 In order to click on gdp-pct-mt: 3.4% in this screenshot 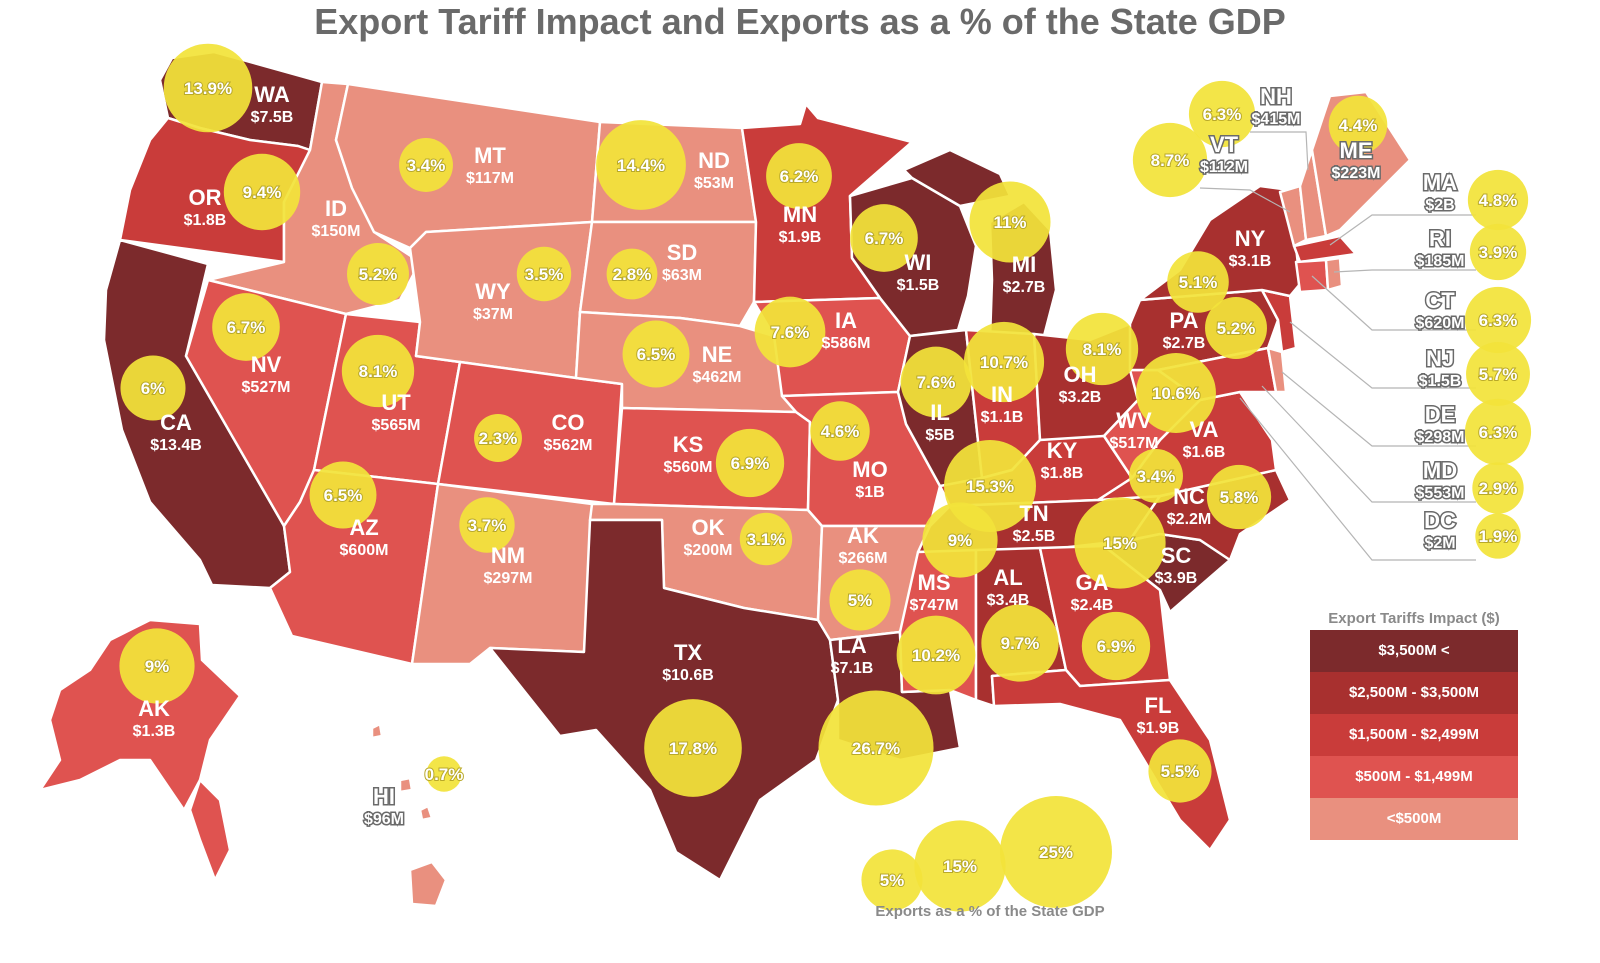, I will do `click(426, 165)`.